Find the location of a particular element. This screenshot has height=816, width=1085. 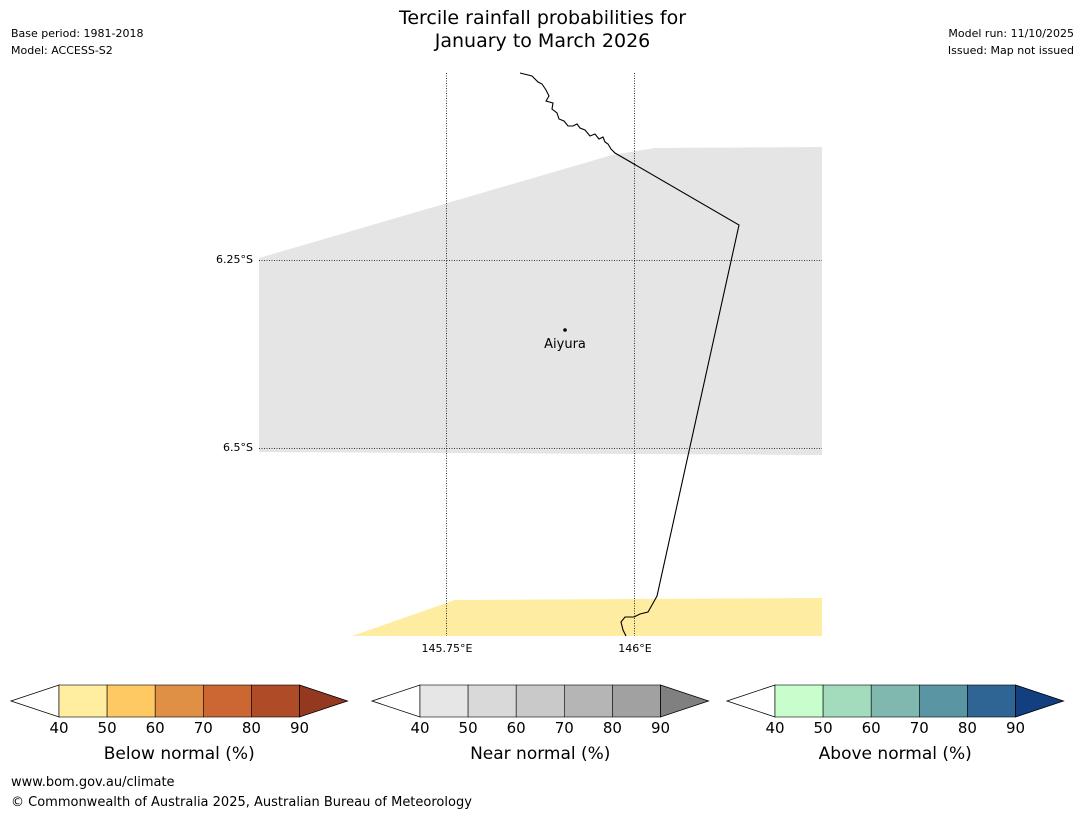

below-normal-colorbar-tick: 50 is located at coordinates (107, 728).